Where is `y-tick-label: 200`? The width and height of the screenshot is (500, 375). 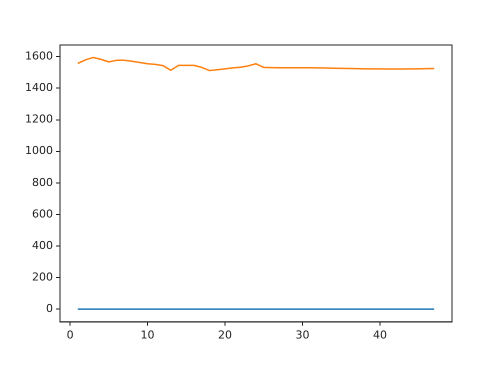 y-tick-label: 200 is located at coordinates (42, 277).